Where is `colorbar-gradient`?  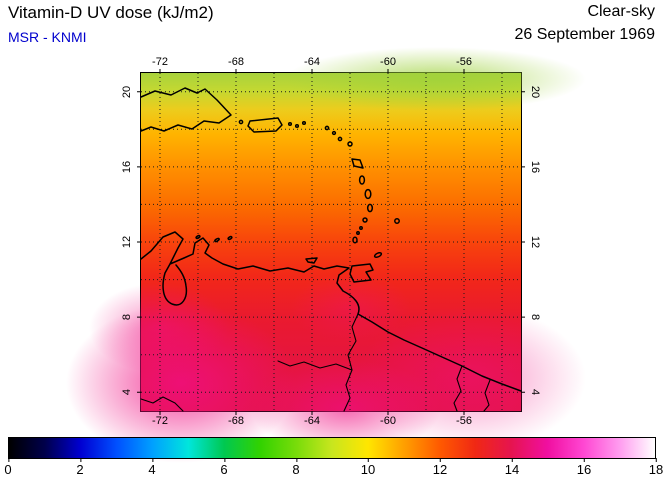
colorbar-gradient is located at coordinates (332, 448).